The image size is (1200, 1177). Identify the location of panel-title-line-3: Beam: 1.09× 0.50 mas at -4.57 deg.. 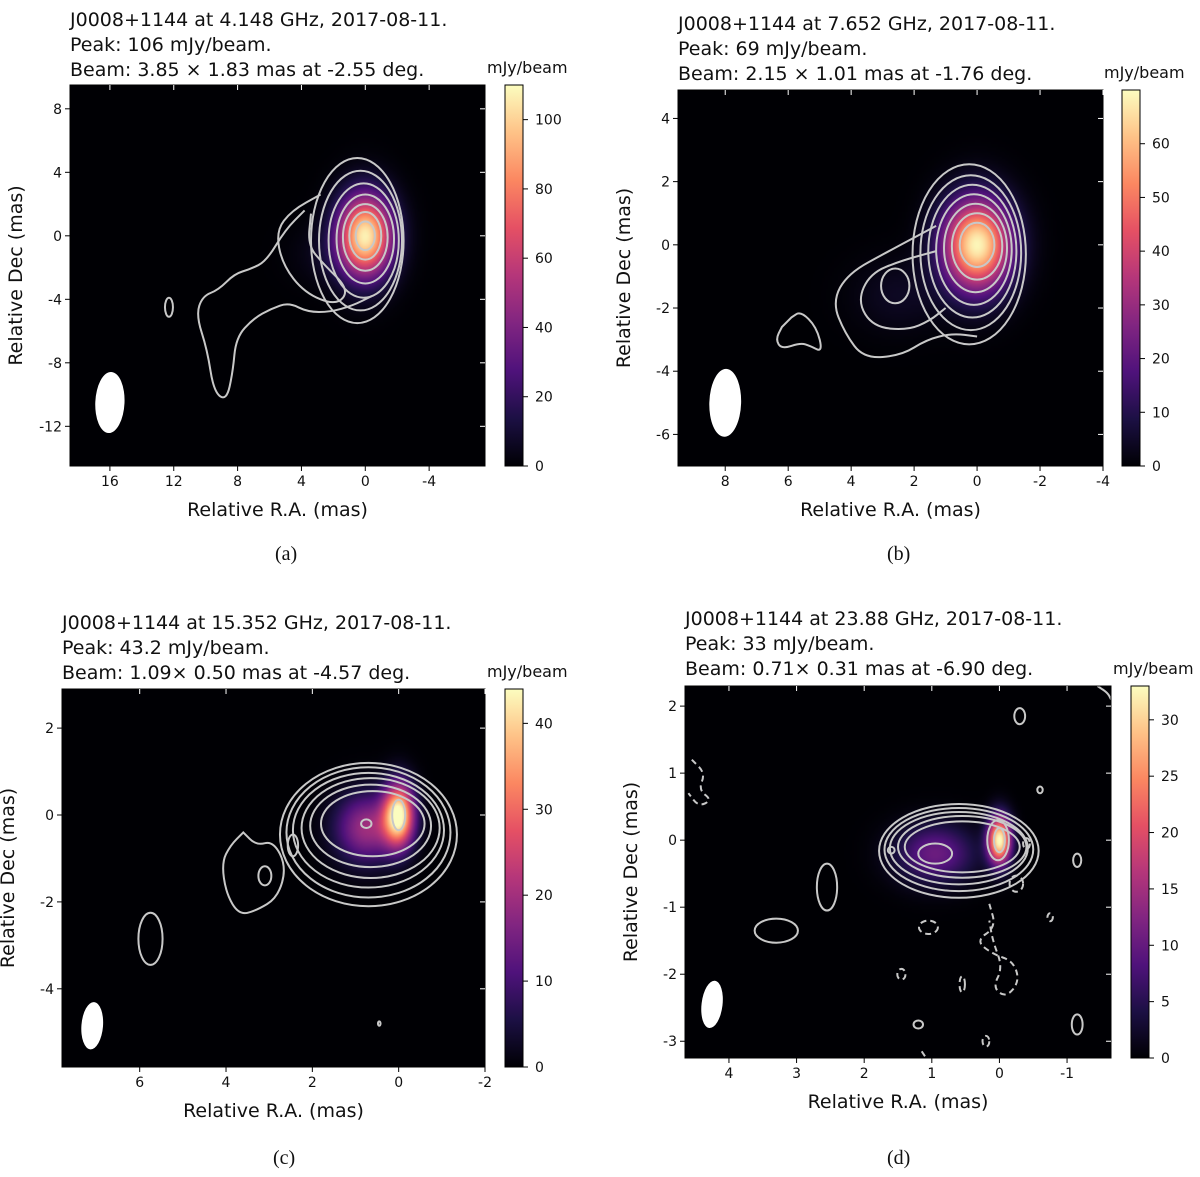
(236, 673).